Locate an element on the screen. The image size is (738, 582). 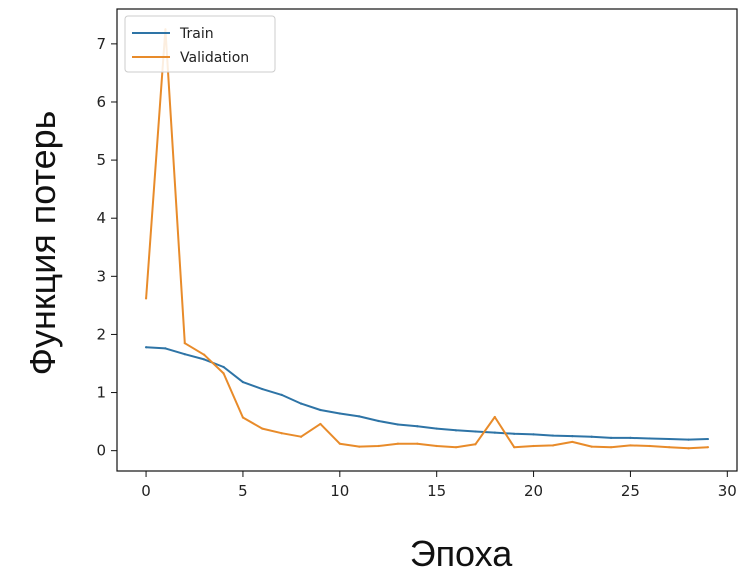
x-axis-title: Эпоха is located at coordinates (462, 553).